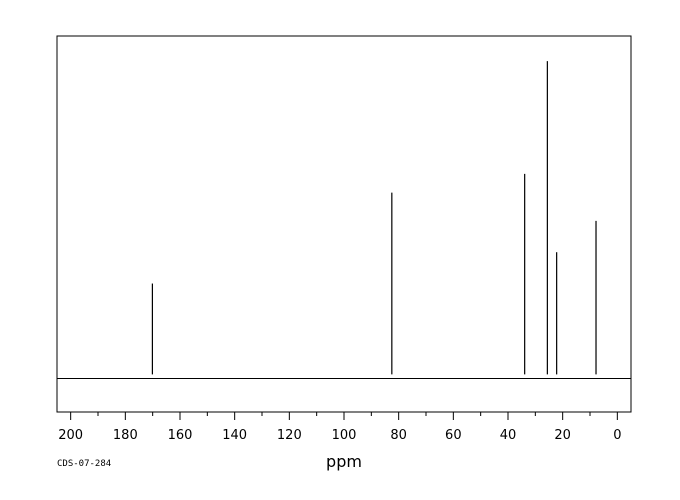 This screenshot has height=500, width=680. What do you see at coordinates (234, 435) in the screenshot?
I see `x-tick-label-140: 140` at bounding box center [234, 435].